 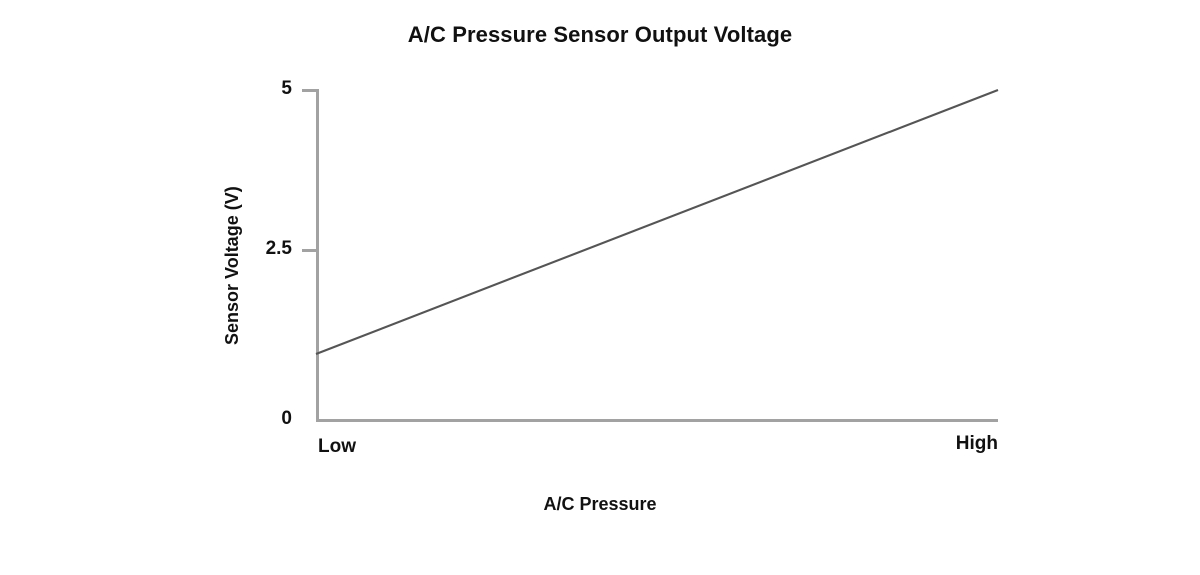 What do you see at coordinates (600, 34) in the screenshot?
I see `page-title: A/C Pressure Sensor Output Voltage` at bounding box center [600, 34].